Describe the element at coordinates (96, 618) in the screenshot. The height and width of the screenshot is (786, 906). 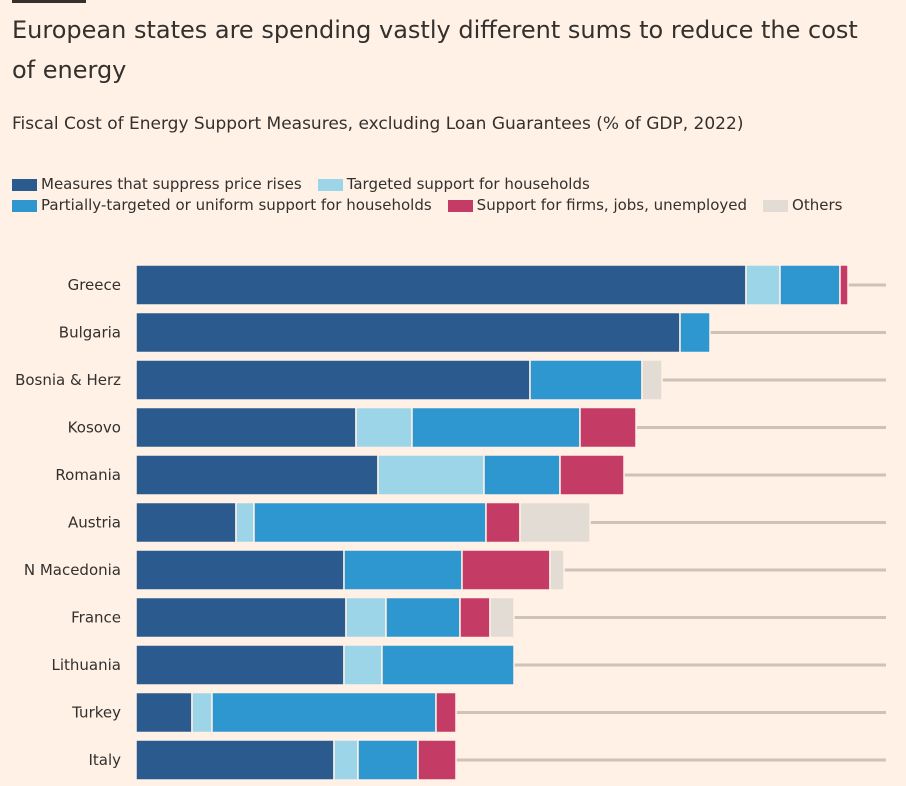
I see `category-label-france: France` at that location.